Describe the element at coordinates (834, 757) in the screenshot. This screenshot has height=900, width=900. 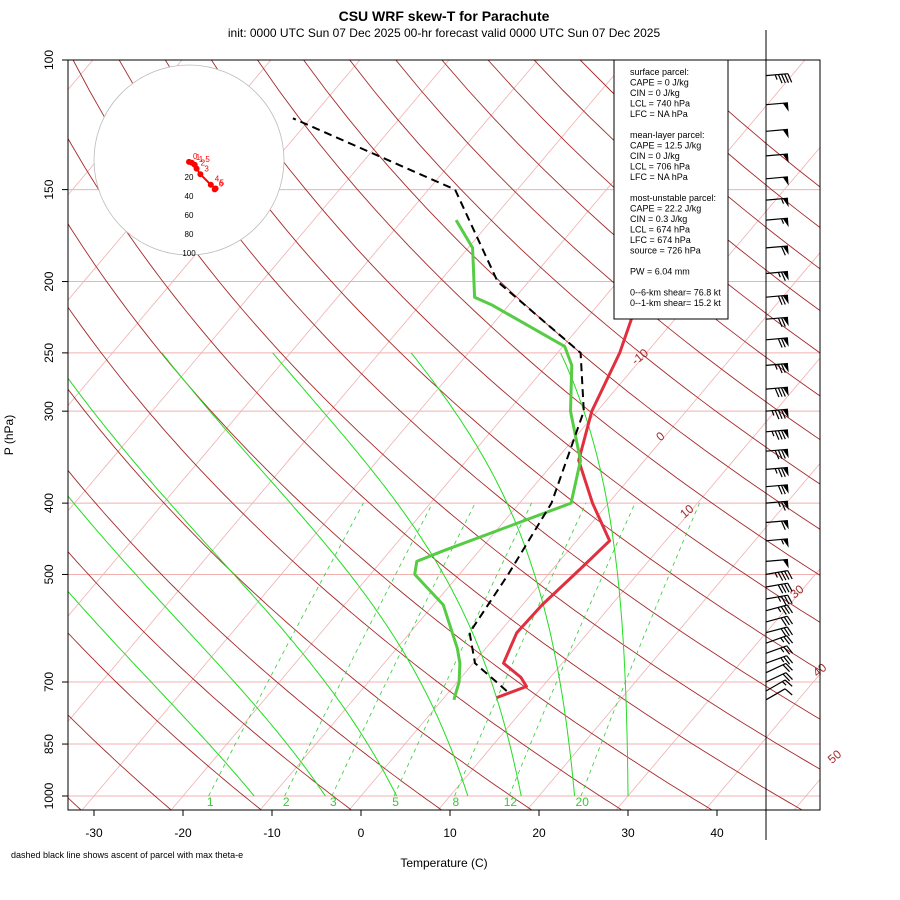
I see `isotherm-label: 50` at that location.